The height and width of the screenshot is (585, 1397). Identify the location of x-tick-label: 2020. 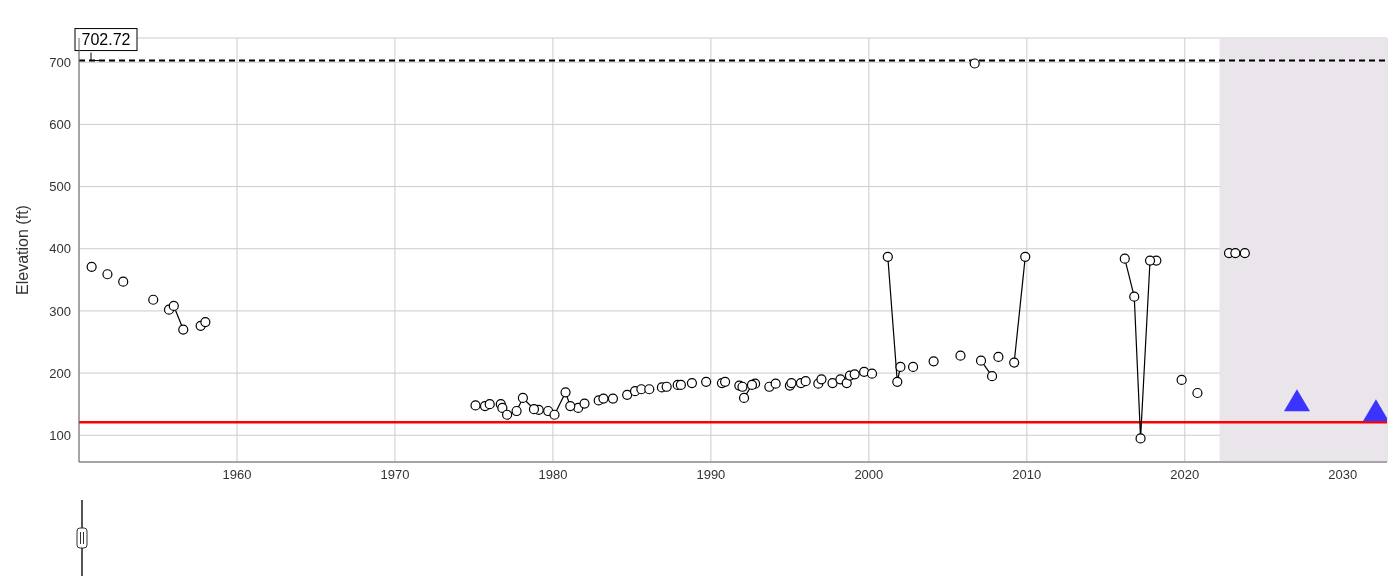
(1185, 475).